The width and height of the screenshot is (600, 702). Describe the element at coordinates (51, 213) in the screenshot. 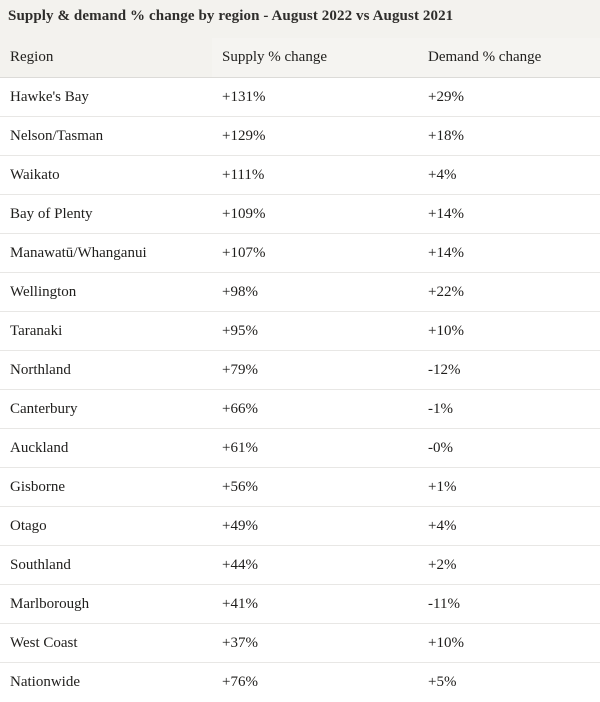

I see `cell-region: Bay of Plenty` at that location.